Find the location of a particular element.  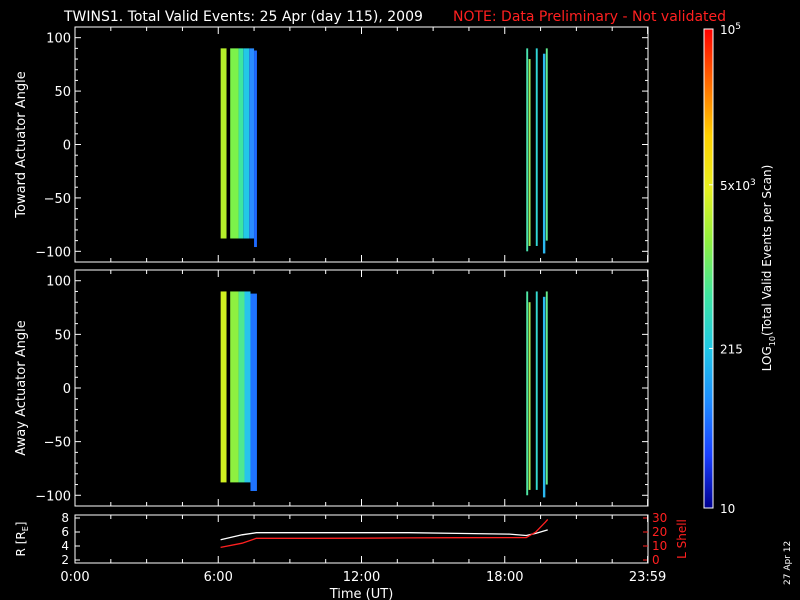

plot-frame is located at coordinates (361, 539).